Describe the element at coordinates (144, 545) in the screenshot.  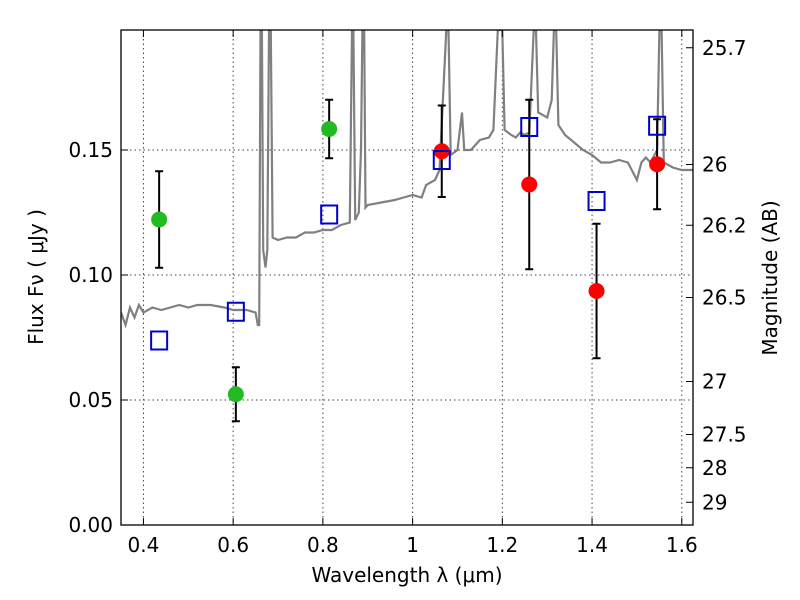
I see `x-tick-label: 0.4` at that location.